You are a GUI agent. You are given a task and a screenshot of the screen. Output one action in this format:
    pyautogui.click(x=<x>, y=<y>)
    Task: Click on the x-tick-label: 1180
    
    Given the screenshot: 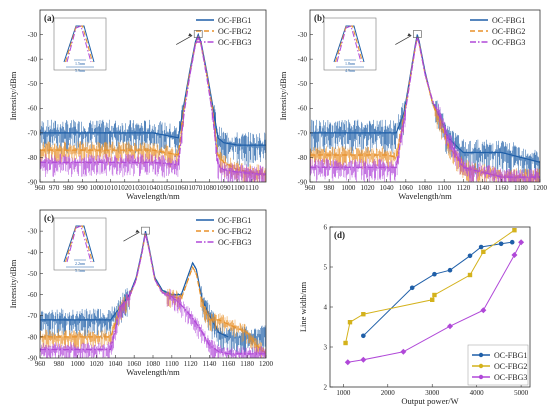 What is the action you would take?
    pyautogui.click(x=247, y=364)
    